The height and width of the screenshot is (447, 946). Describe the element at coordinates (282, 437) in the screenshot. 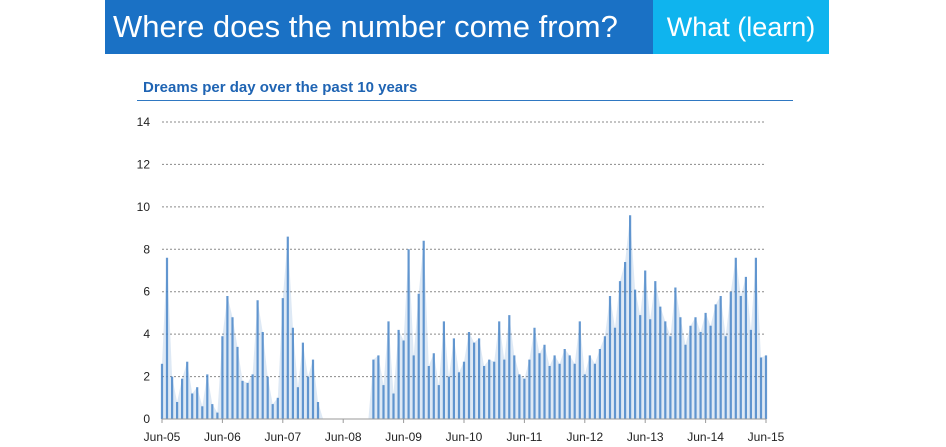

I see `x-tick-label: Jun-07` at that location.